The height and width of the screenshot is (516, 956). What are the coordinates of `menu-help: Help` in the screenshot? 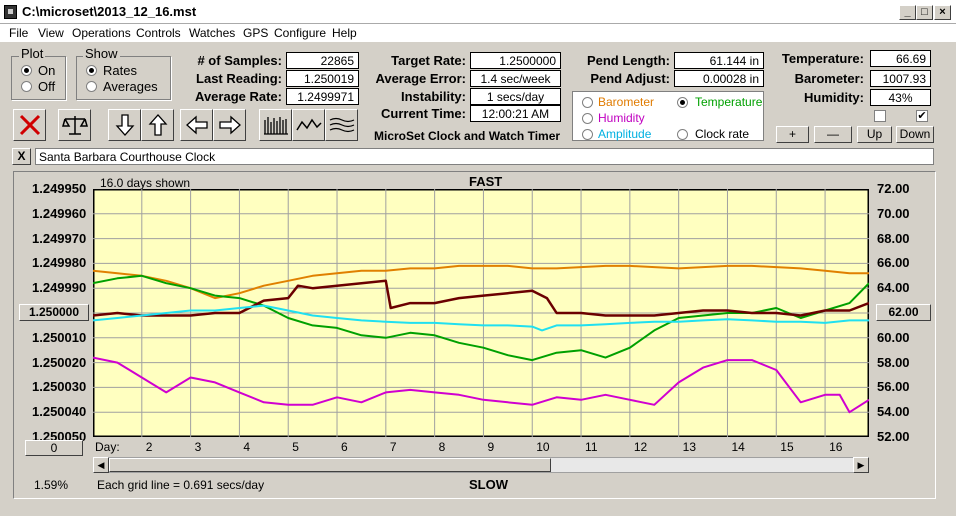 It's located at (344, 33).